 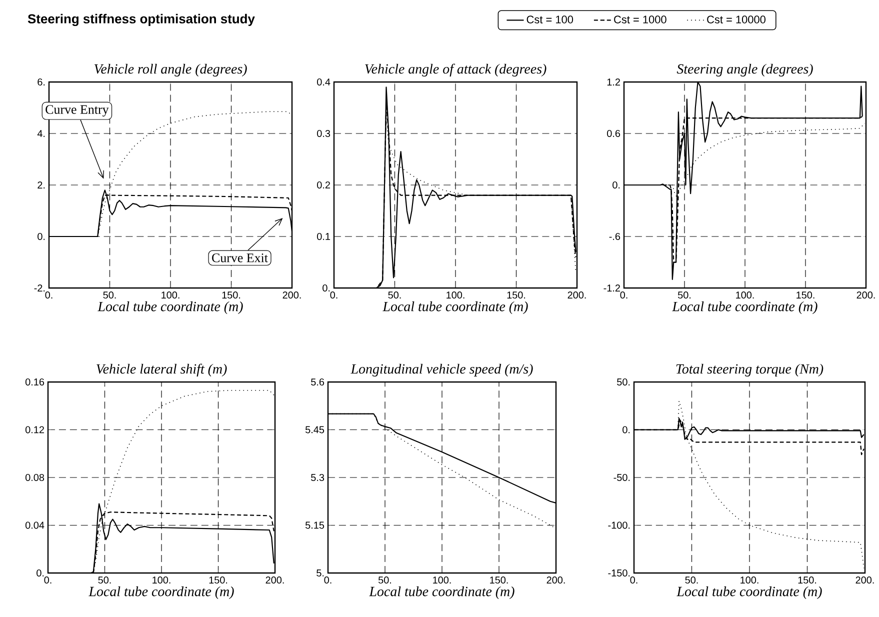 What do you see at coordinates (315, 430) in the screenshot?
I see `y-tick-label: 5.45` at bounding box center [315, 430].